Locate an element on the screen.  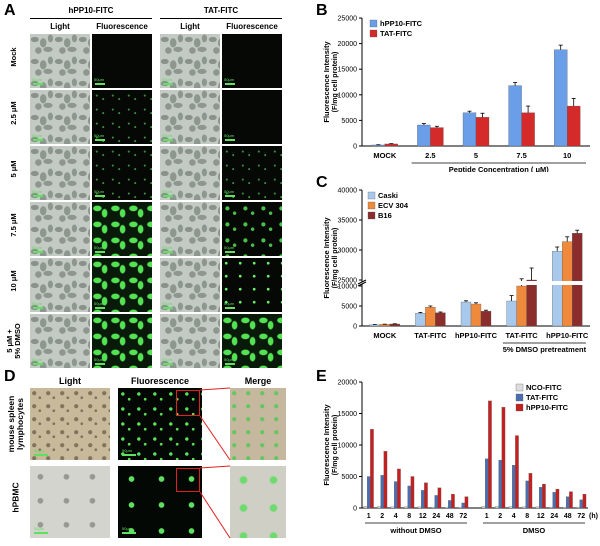
axis-break-mark is located at coordinates (362, 284).